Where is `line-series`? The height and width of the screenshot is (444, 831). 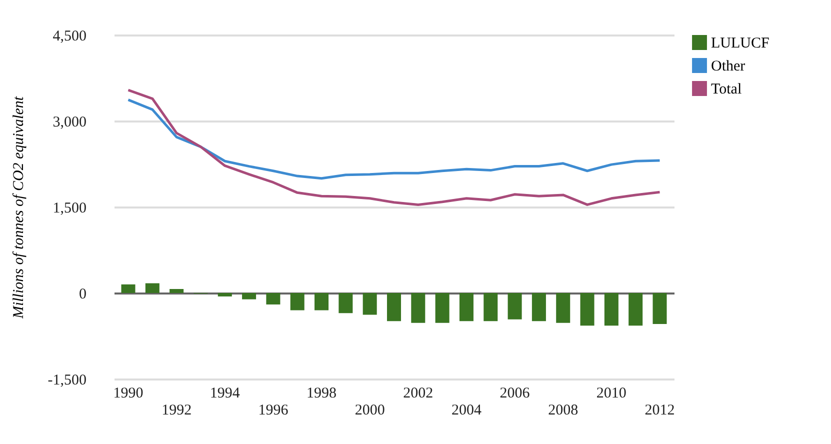
line-series is located at coordinates (394, 139).